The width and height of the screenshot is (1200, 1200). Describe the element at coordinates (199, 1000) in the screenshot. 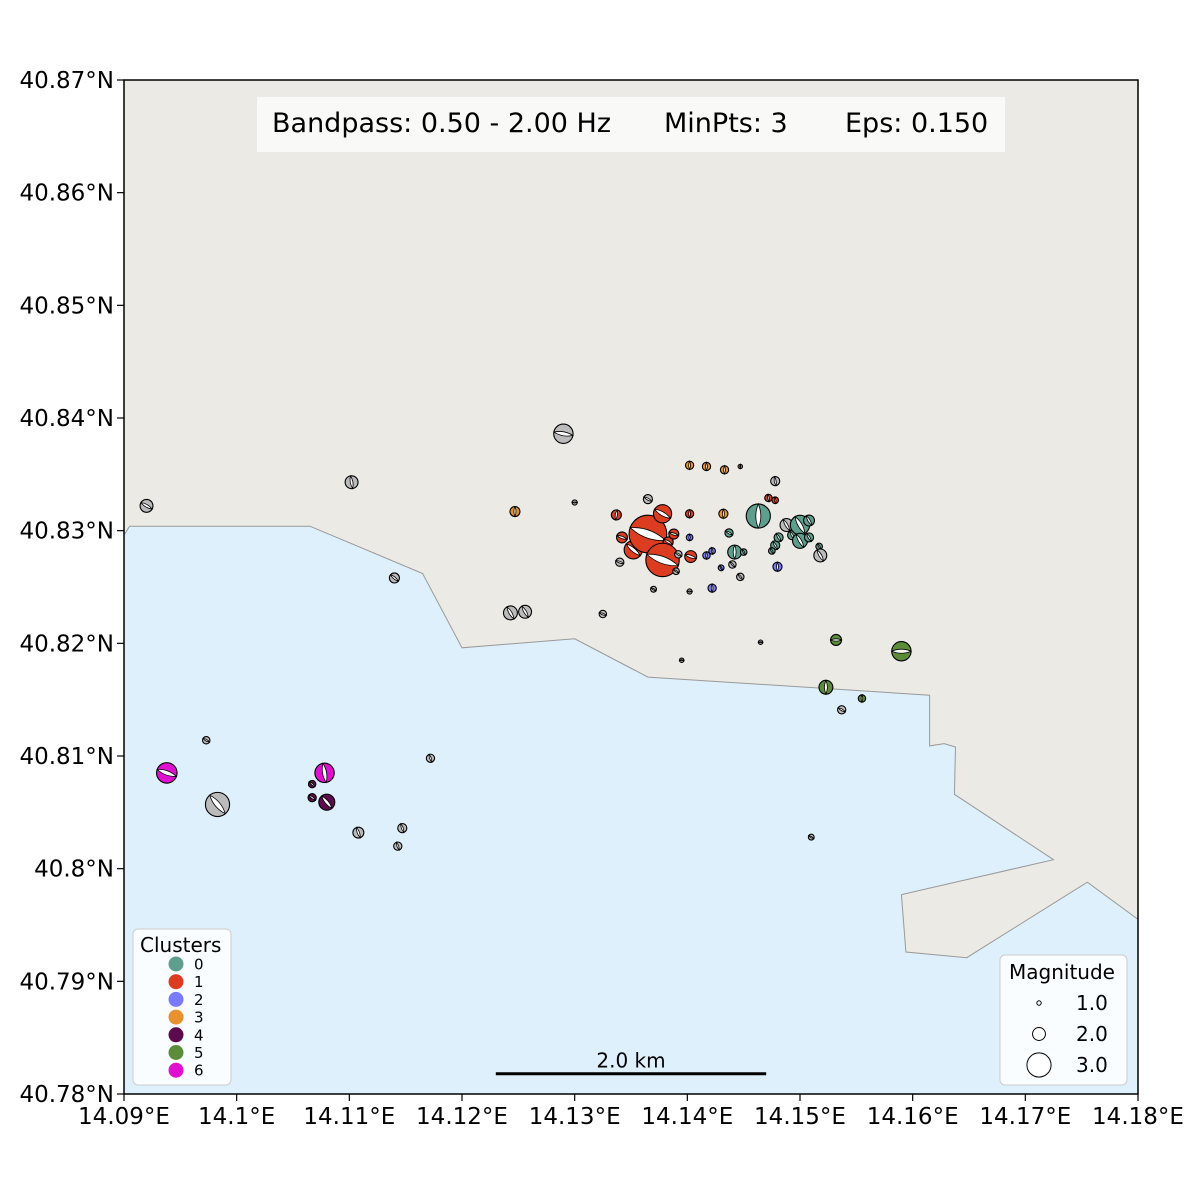

I see `cluster-legend-label: 2` at that location.